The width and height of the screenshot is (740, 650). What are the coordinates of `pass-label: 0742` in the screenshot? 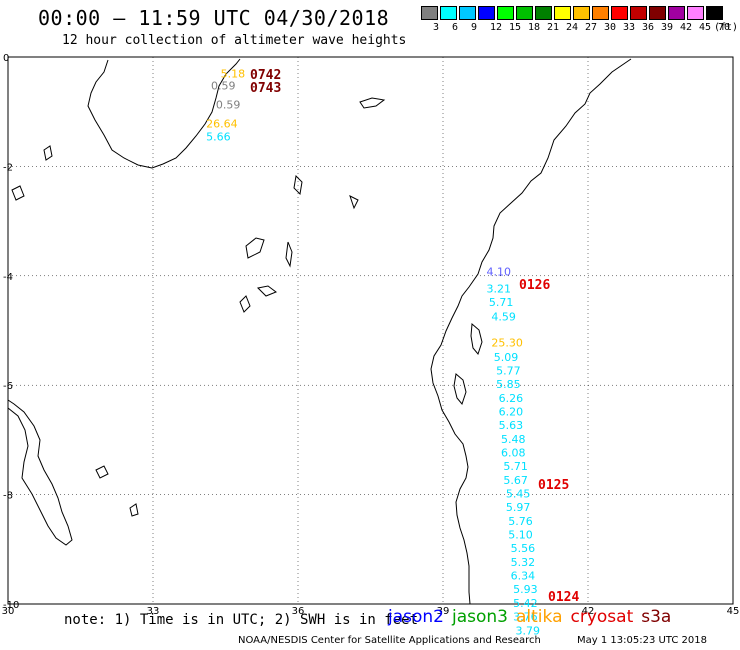 It's located at (265, 75).